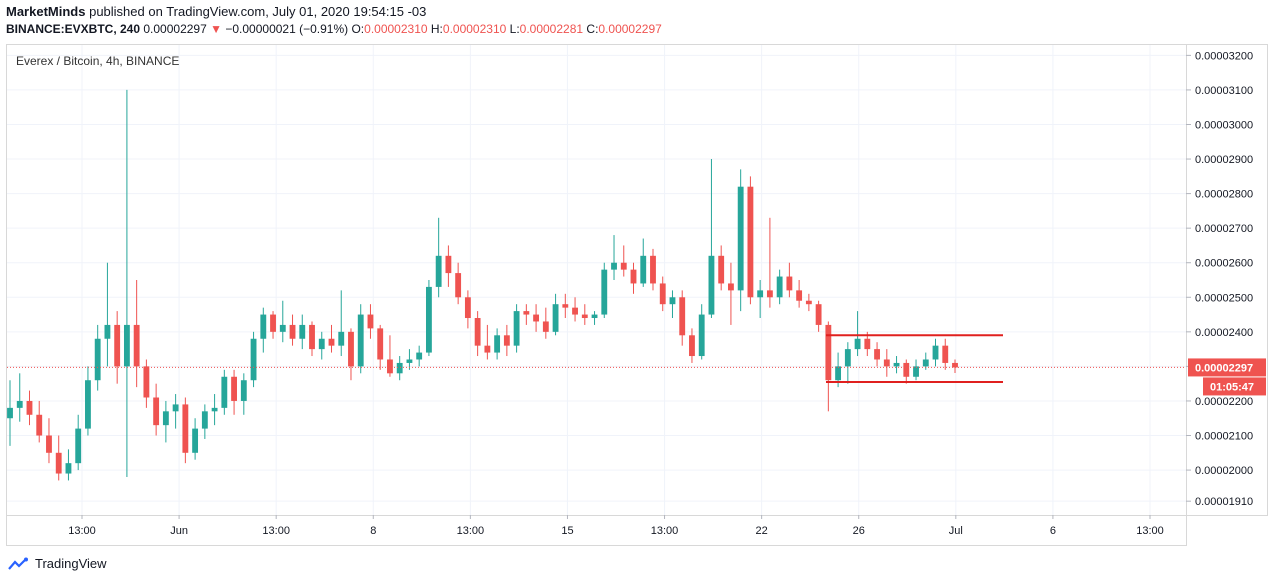  I want to click on time-axis, so click(596, 531).